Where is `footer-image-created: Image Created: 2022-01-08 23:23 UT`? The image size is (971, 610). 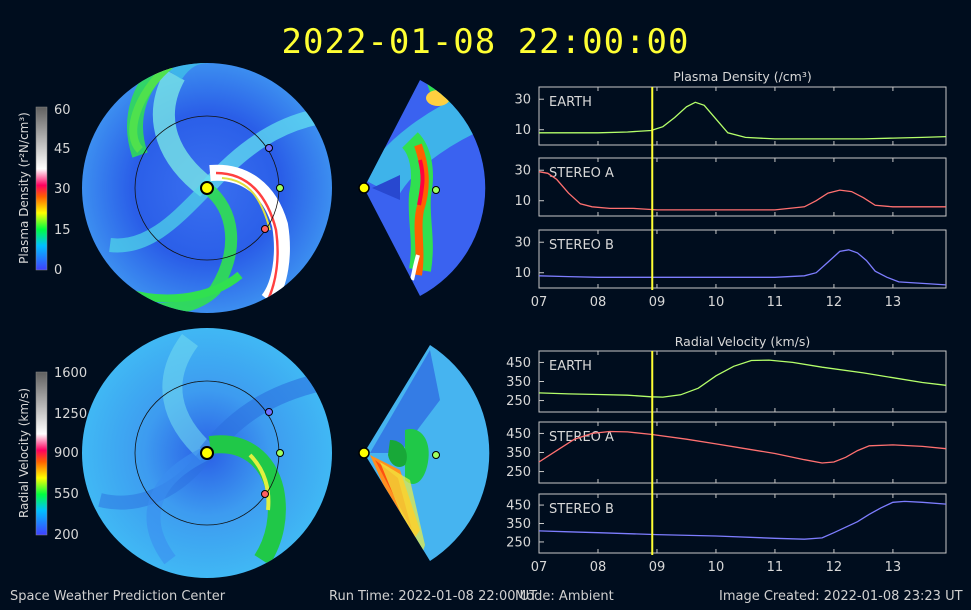 footer-image-created: Image Created: 2022-01-08 23:23 UT is located at coordinates (841, 596).